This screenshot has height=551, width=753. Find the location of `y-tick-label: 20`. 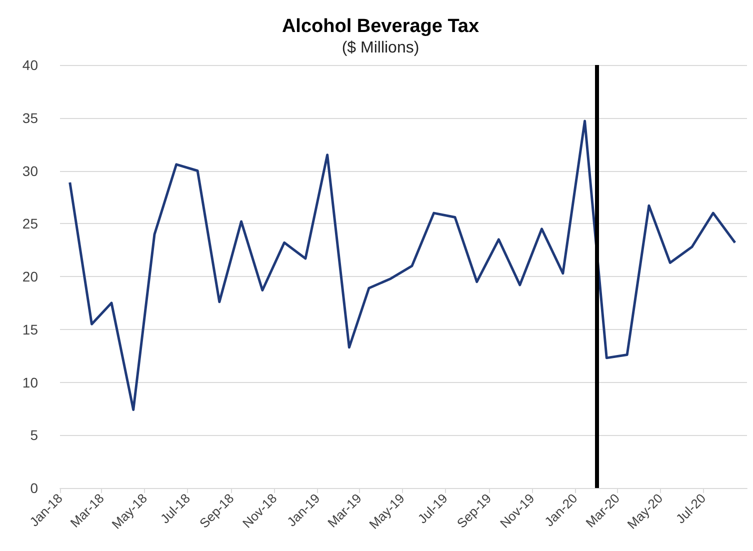

y-tick-label: 20 is located at coordinates (30, 276).